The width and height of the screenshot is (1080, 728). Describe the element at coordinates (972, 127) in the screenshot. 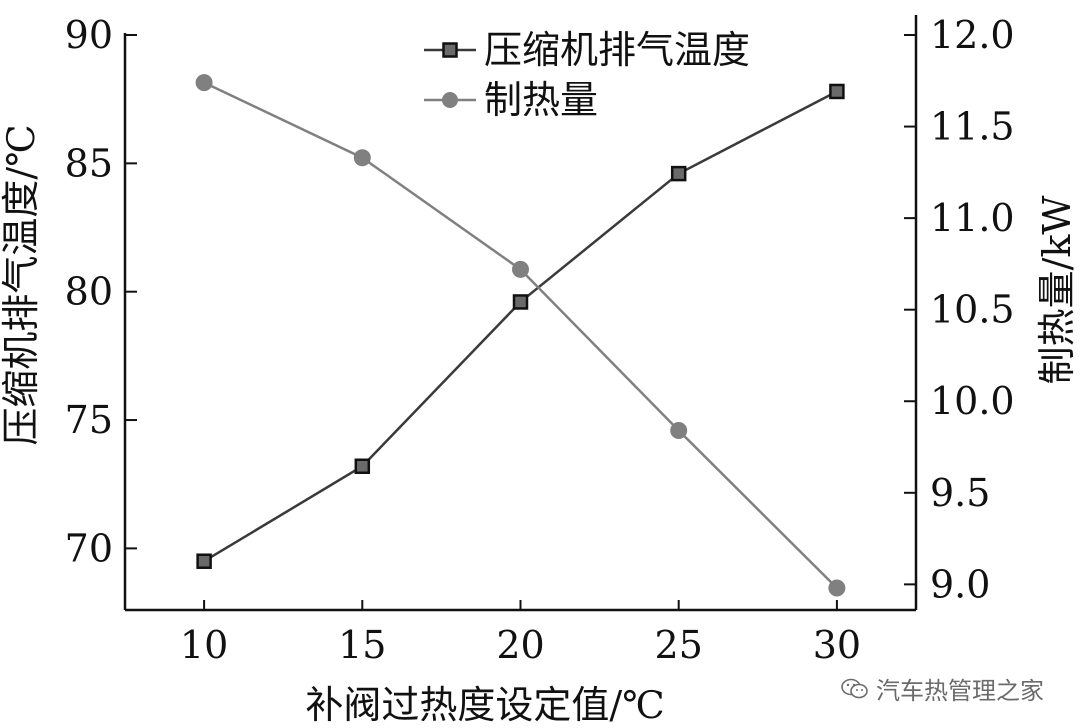

I see `right-y-tick-label: 11.5` at that location.